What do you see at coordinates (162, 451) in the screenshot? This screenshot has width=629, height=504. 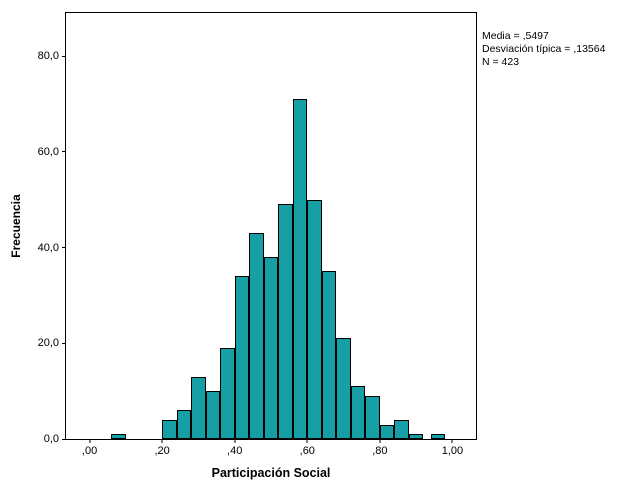 I see `x-tick-label: ,20` at bounding box center [162, 451].